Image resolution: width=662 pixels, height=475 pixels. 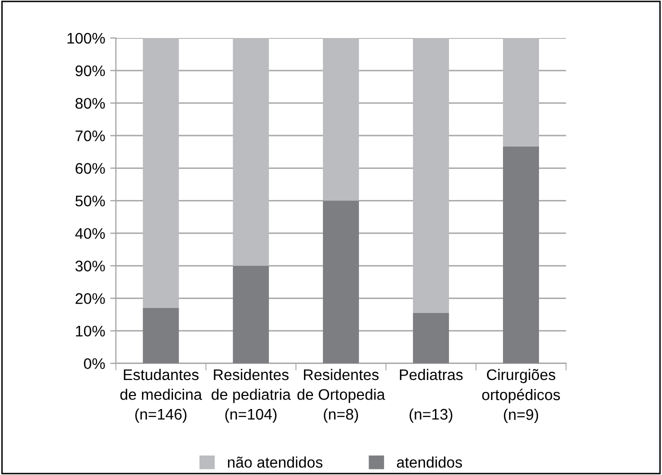 What do you see at coordinates (429, 462) in the screenshot?
I see `legend-label: atendidos` at bounding box center [429, 462].